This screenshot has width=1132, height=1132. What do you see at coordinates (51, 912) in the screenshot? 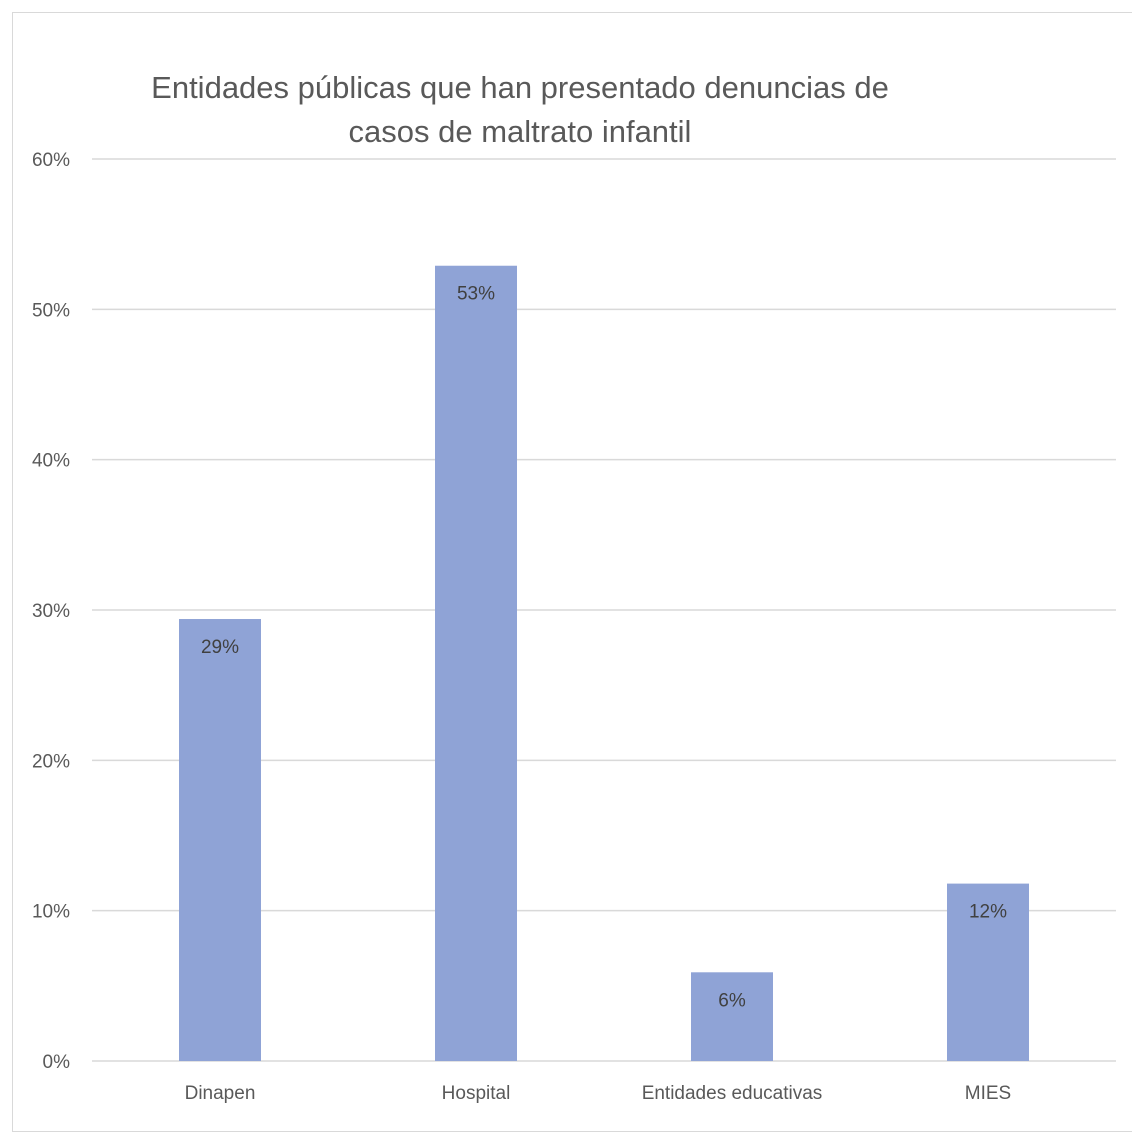
I see `y-tick-label: 10%` at bounding box center [51, 912].